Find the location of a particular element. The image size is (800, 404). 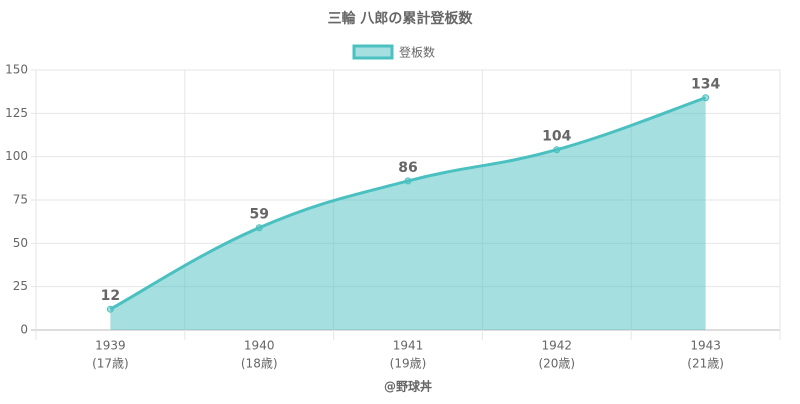

x-tick-label: 1940 is located at coordinates (259, 346).